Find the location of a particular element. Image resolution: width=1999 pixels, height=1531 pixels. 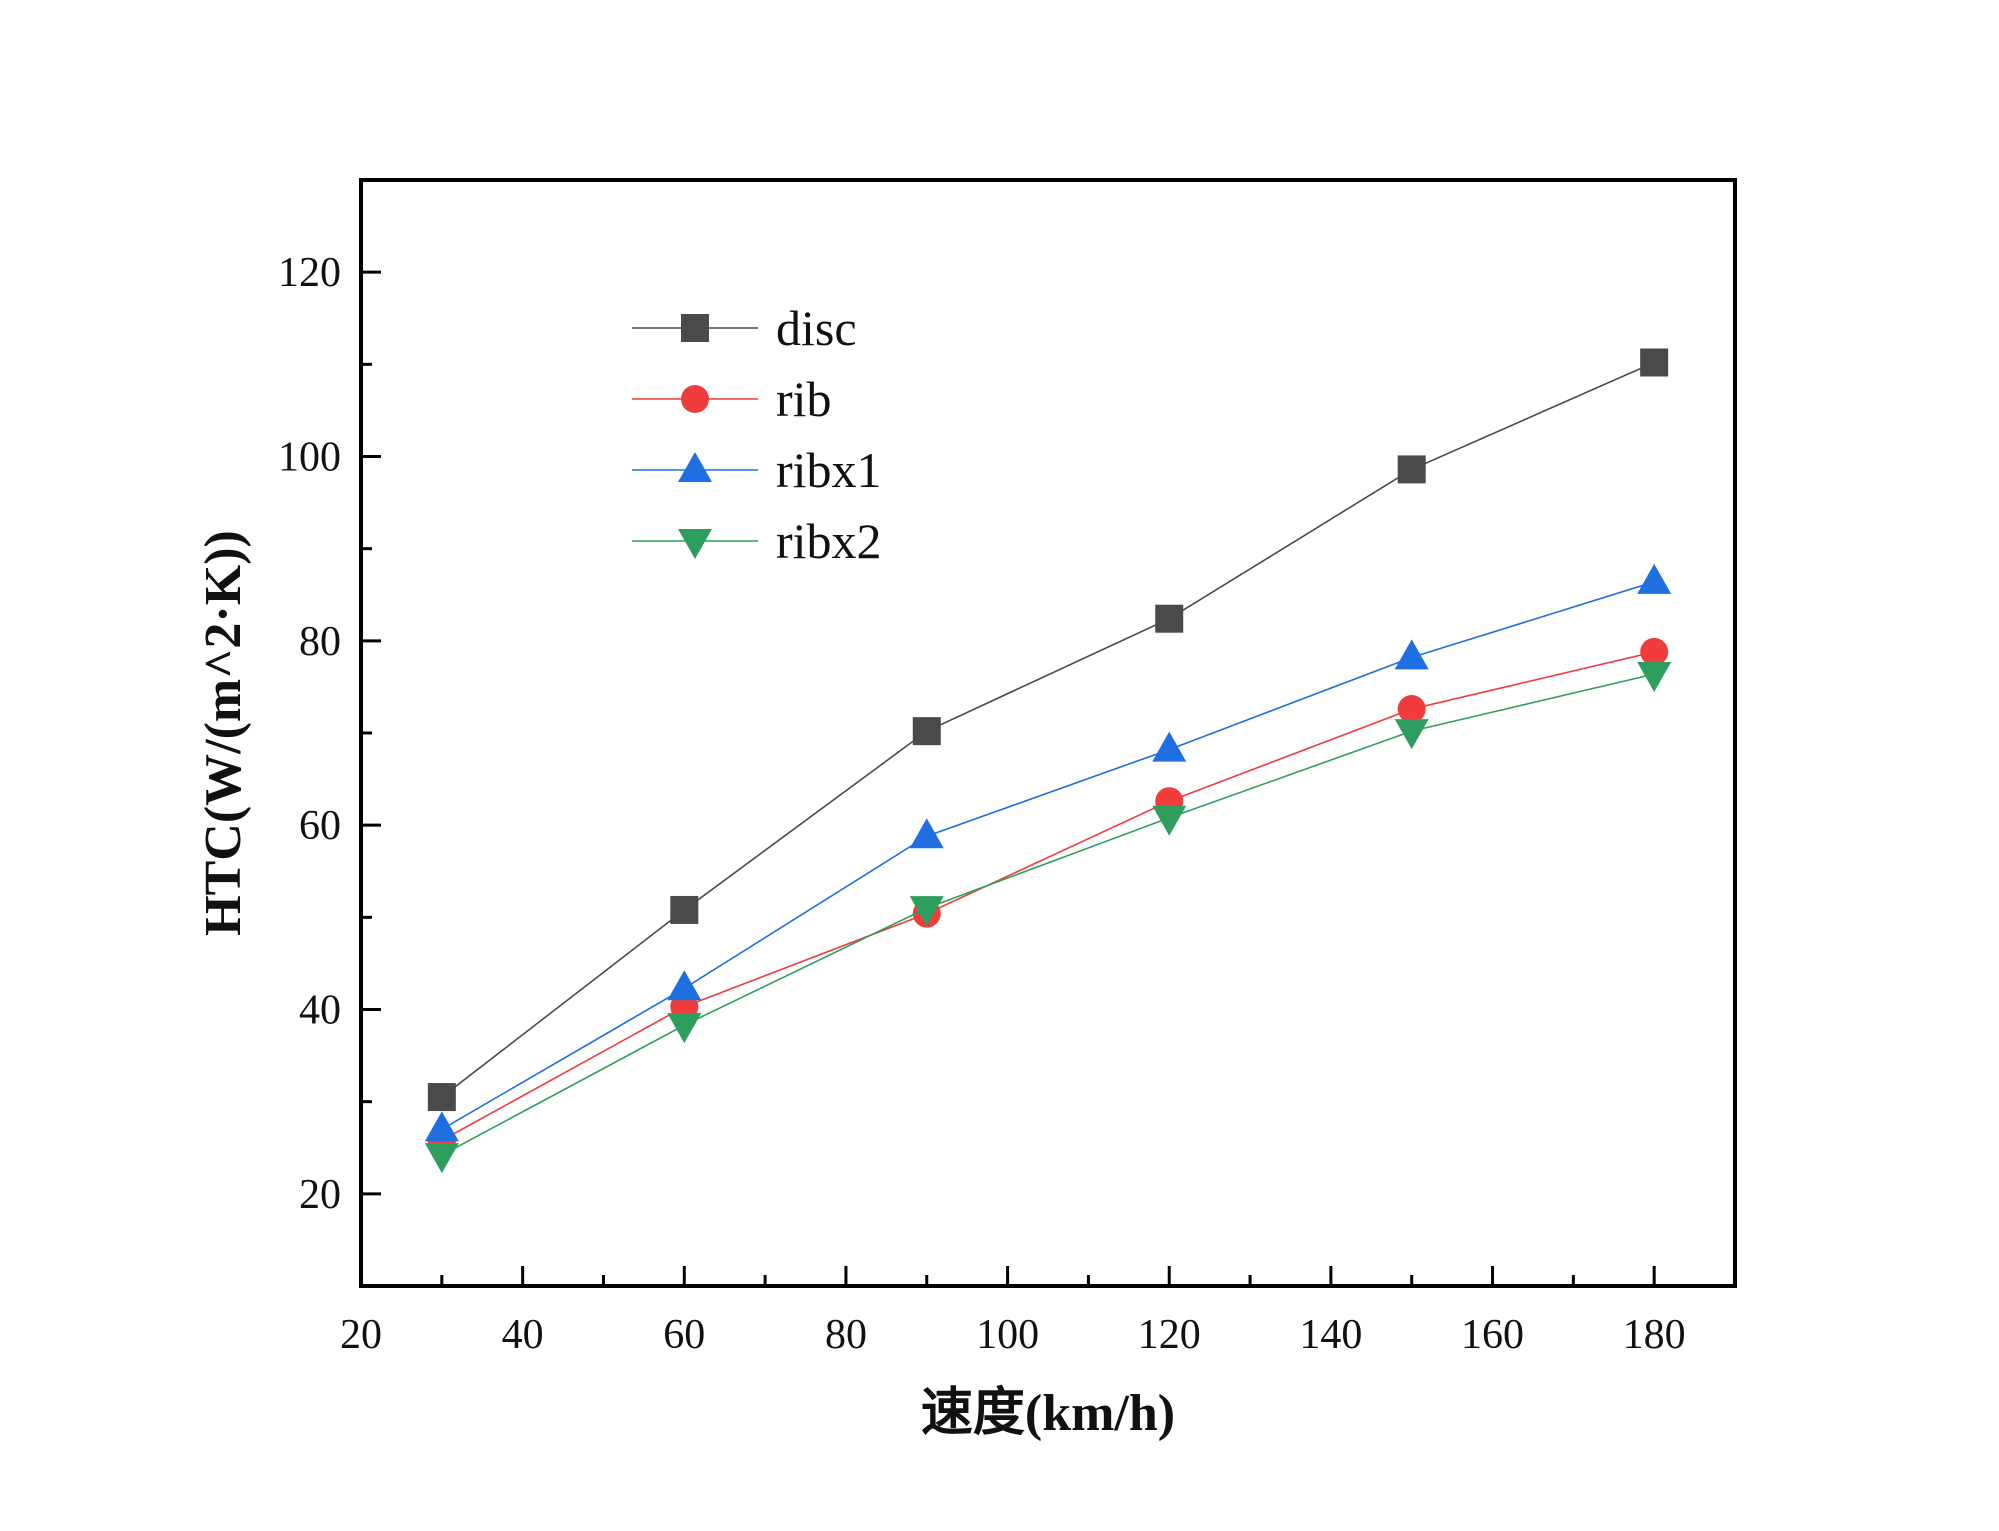

legend-label: disc is located at coordinates (816, 328).